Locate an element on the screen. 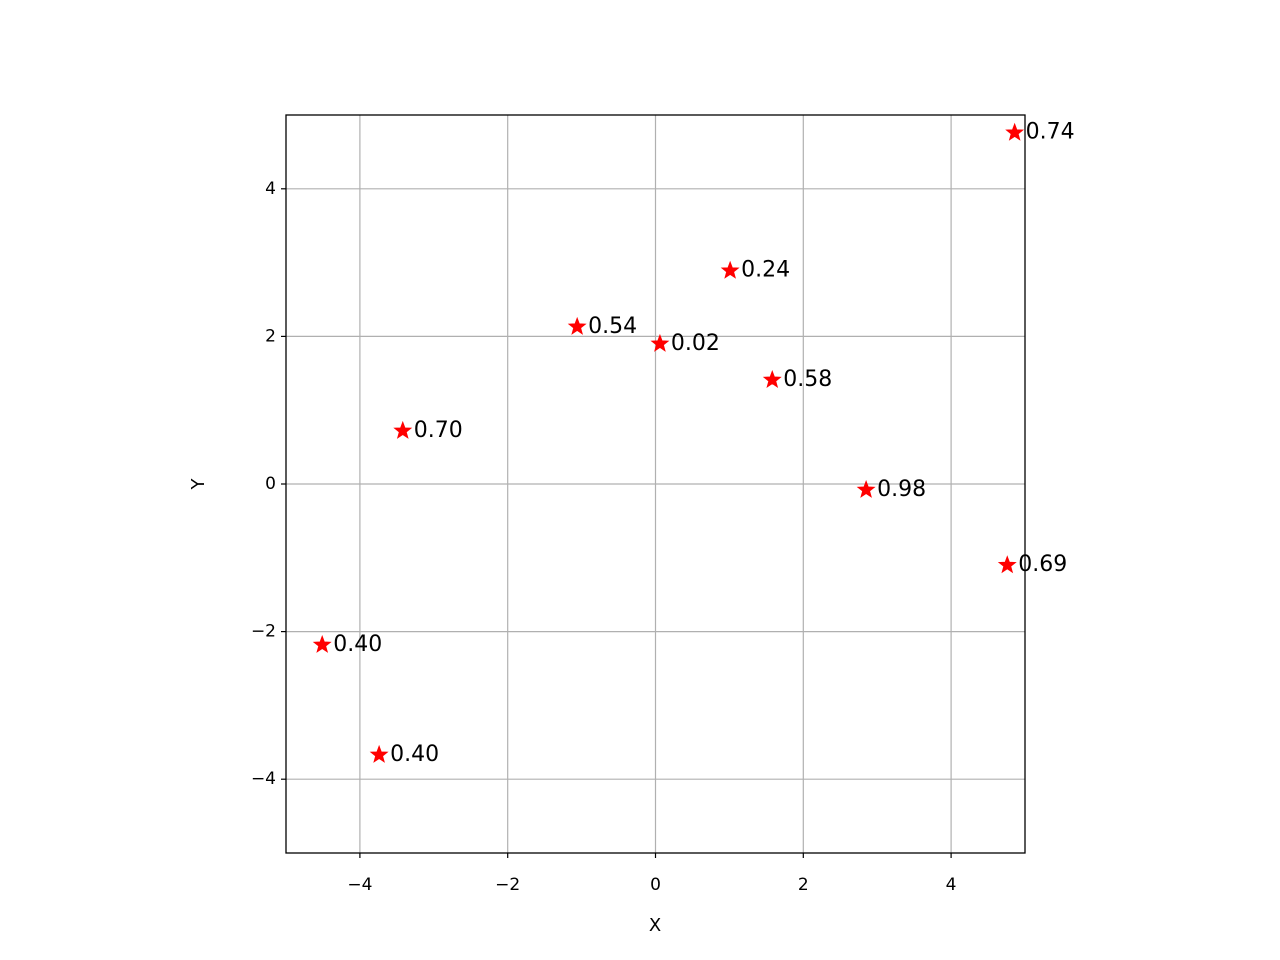 The width and height of the screenshot is (1280, 960). point-label: 0.69 is located at coordinates (1042, 564).